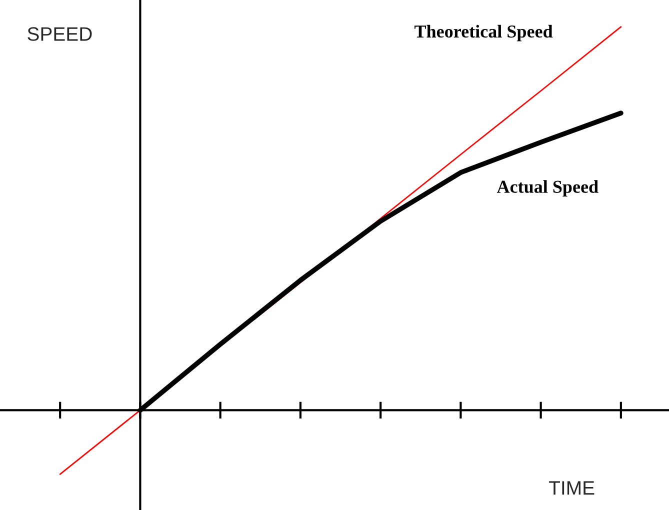  I want to click on series-label: Actual Speed, so click(547, 188).